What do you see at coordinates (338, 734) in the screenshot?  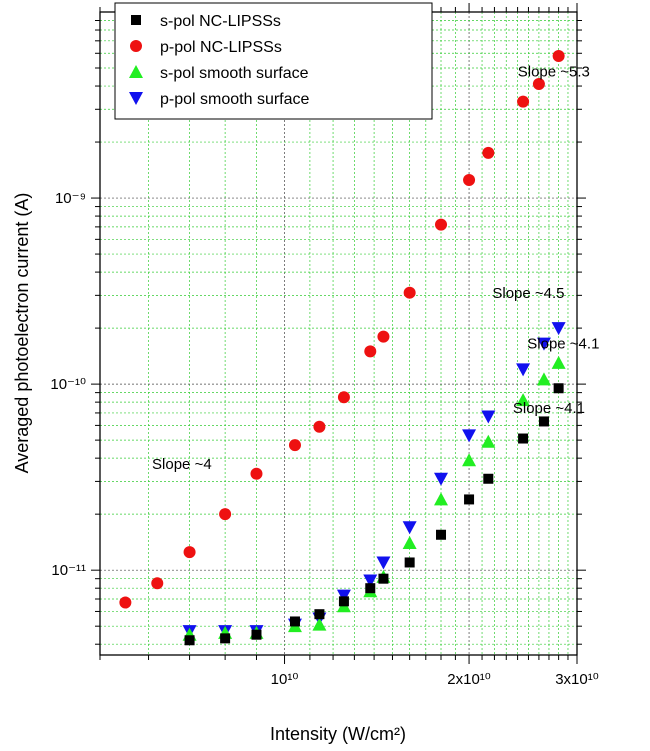 I see `x-axis-title: Intensity (W/cm²)` at bounding box center [338, 734].